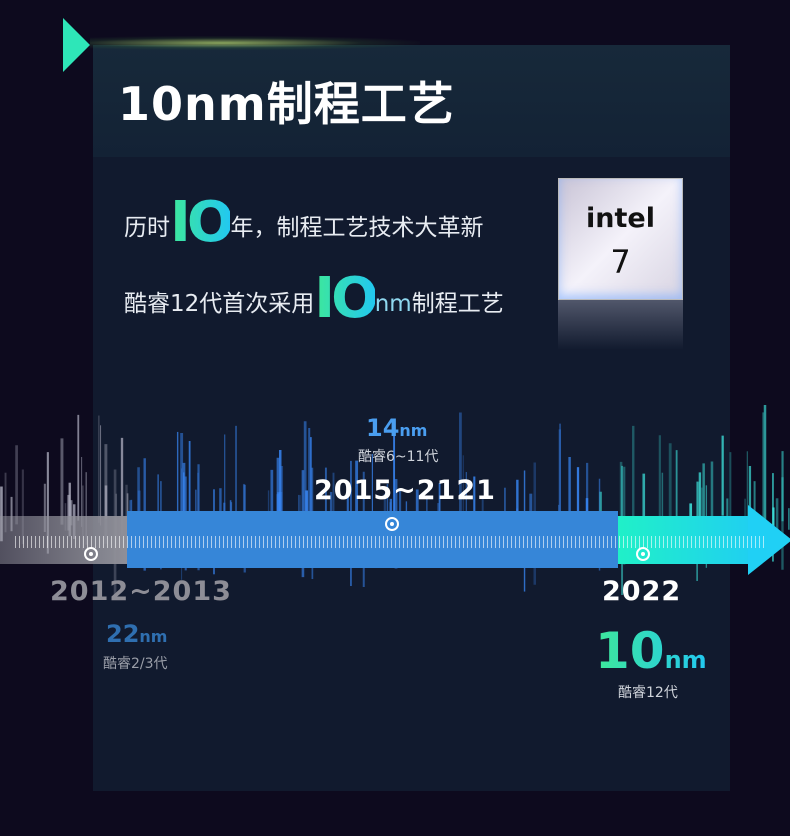 The height and width of the screenshot is (836, 790). I want to click on year-label: 2015~2121, so click(405, 490).